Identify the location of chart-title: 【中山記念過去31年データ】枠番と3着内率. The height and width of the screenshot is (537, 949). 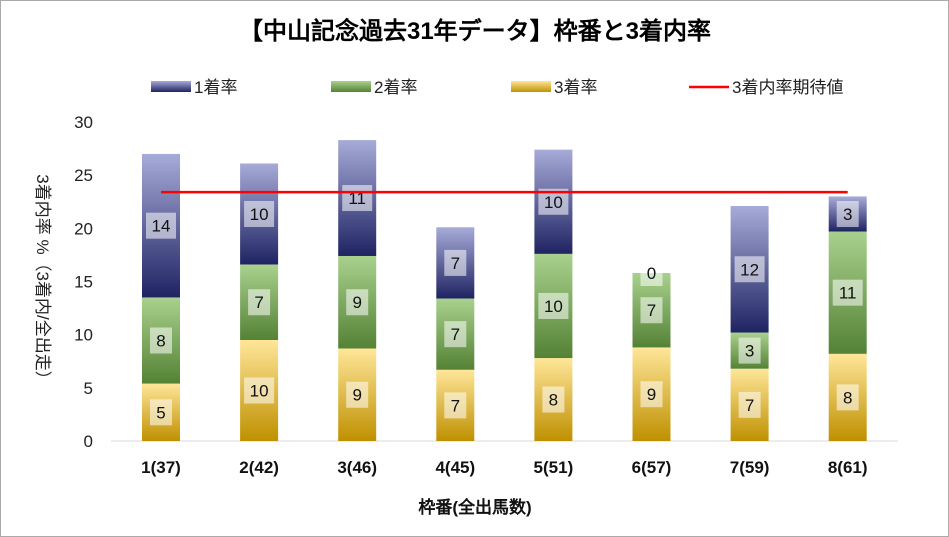
(475, 31).